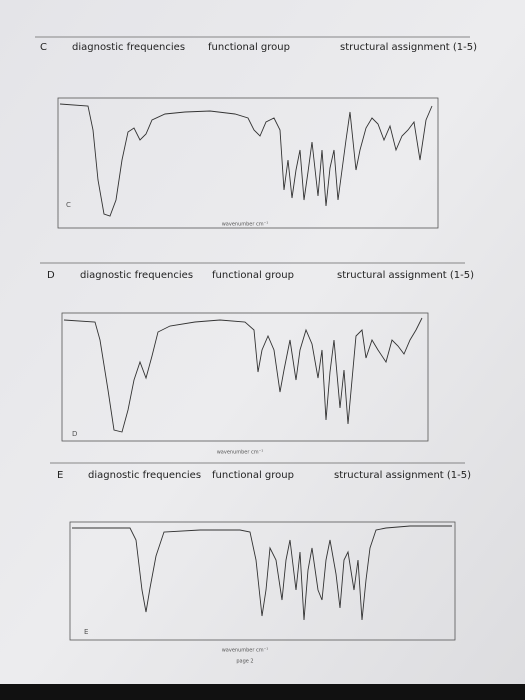 The width and height of the screenshot is (525, 700). I want to click on spectrum-label: E, so click(86, 632).